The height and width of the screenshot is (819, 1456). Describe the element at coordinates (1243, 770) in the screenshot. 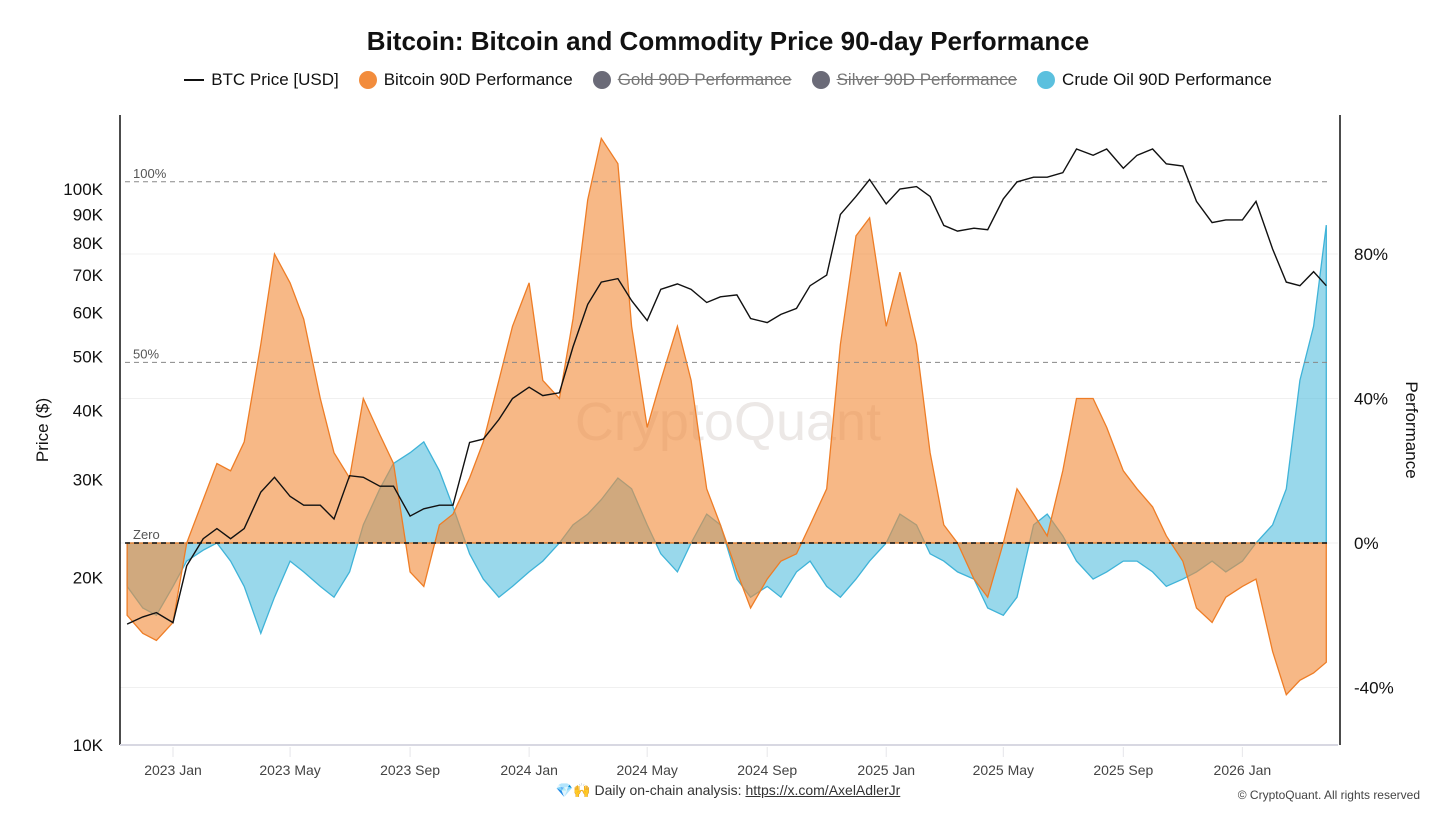

I see `x-tick-label: 2026 Jan` at that location.